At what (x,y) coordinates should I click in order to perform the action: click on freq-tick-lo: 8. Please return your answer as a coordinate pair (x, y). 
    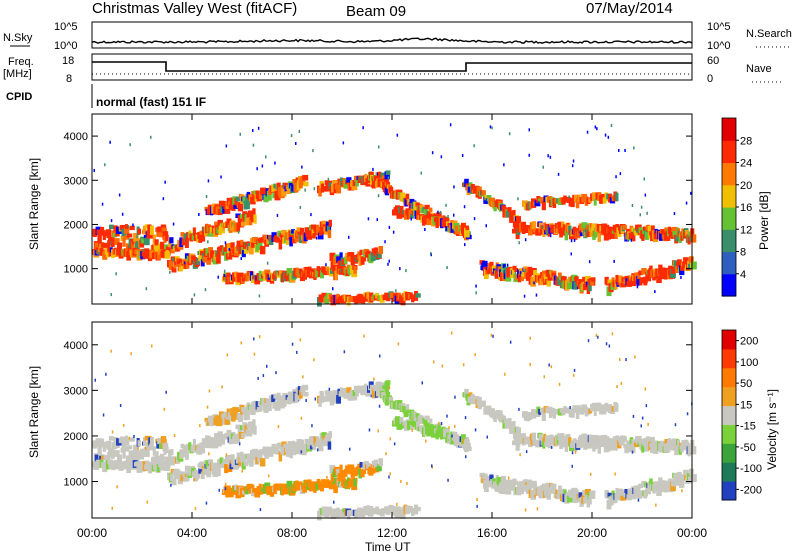
    Looking at the image, I should click on (69, 79).